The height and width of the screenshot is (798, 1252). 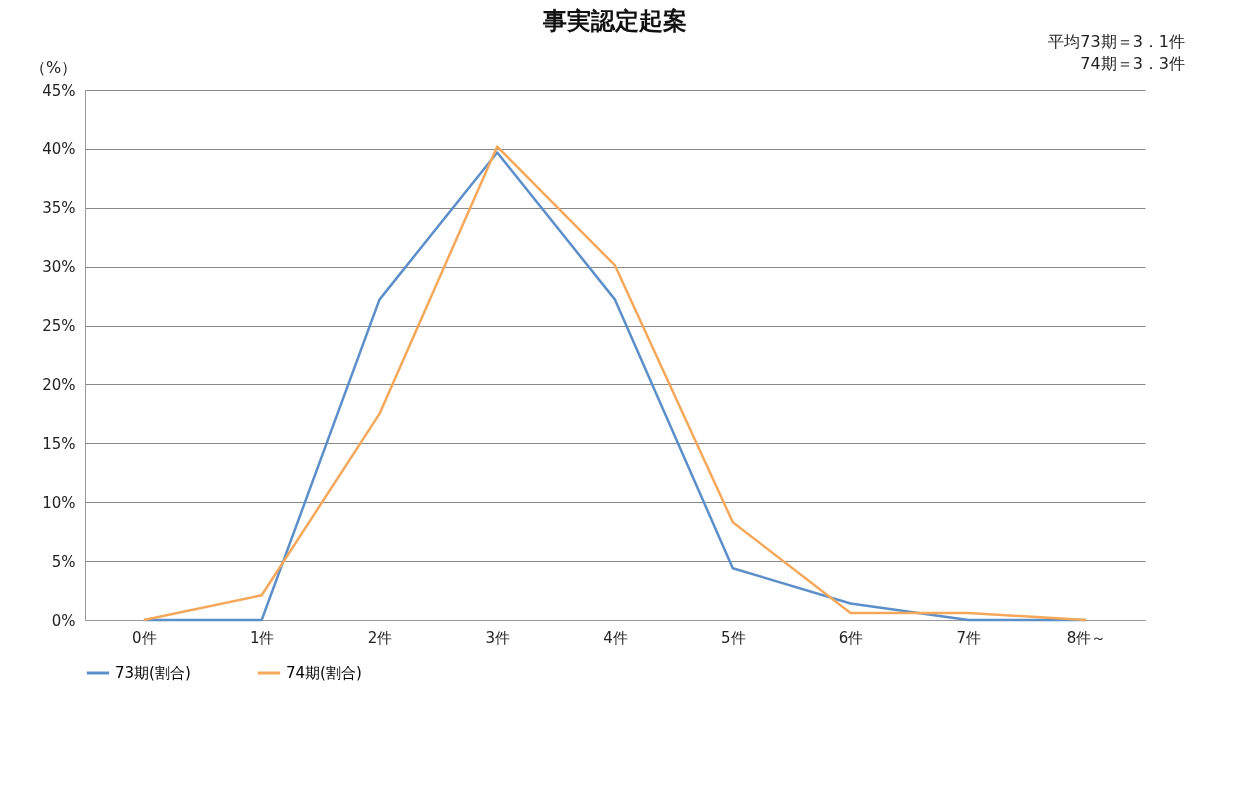 What do you see at coordinates (380, 637) in the screenshot?
I see `x-tick-label: 2件` at bounding box center [380, 637].